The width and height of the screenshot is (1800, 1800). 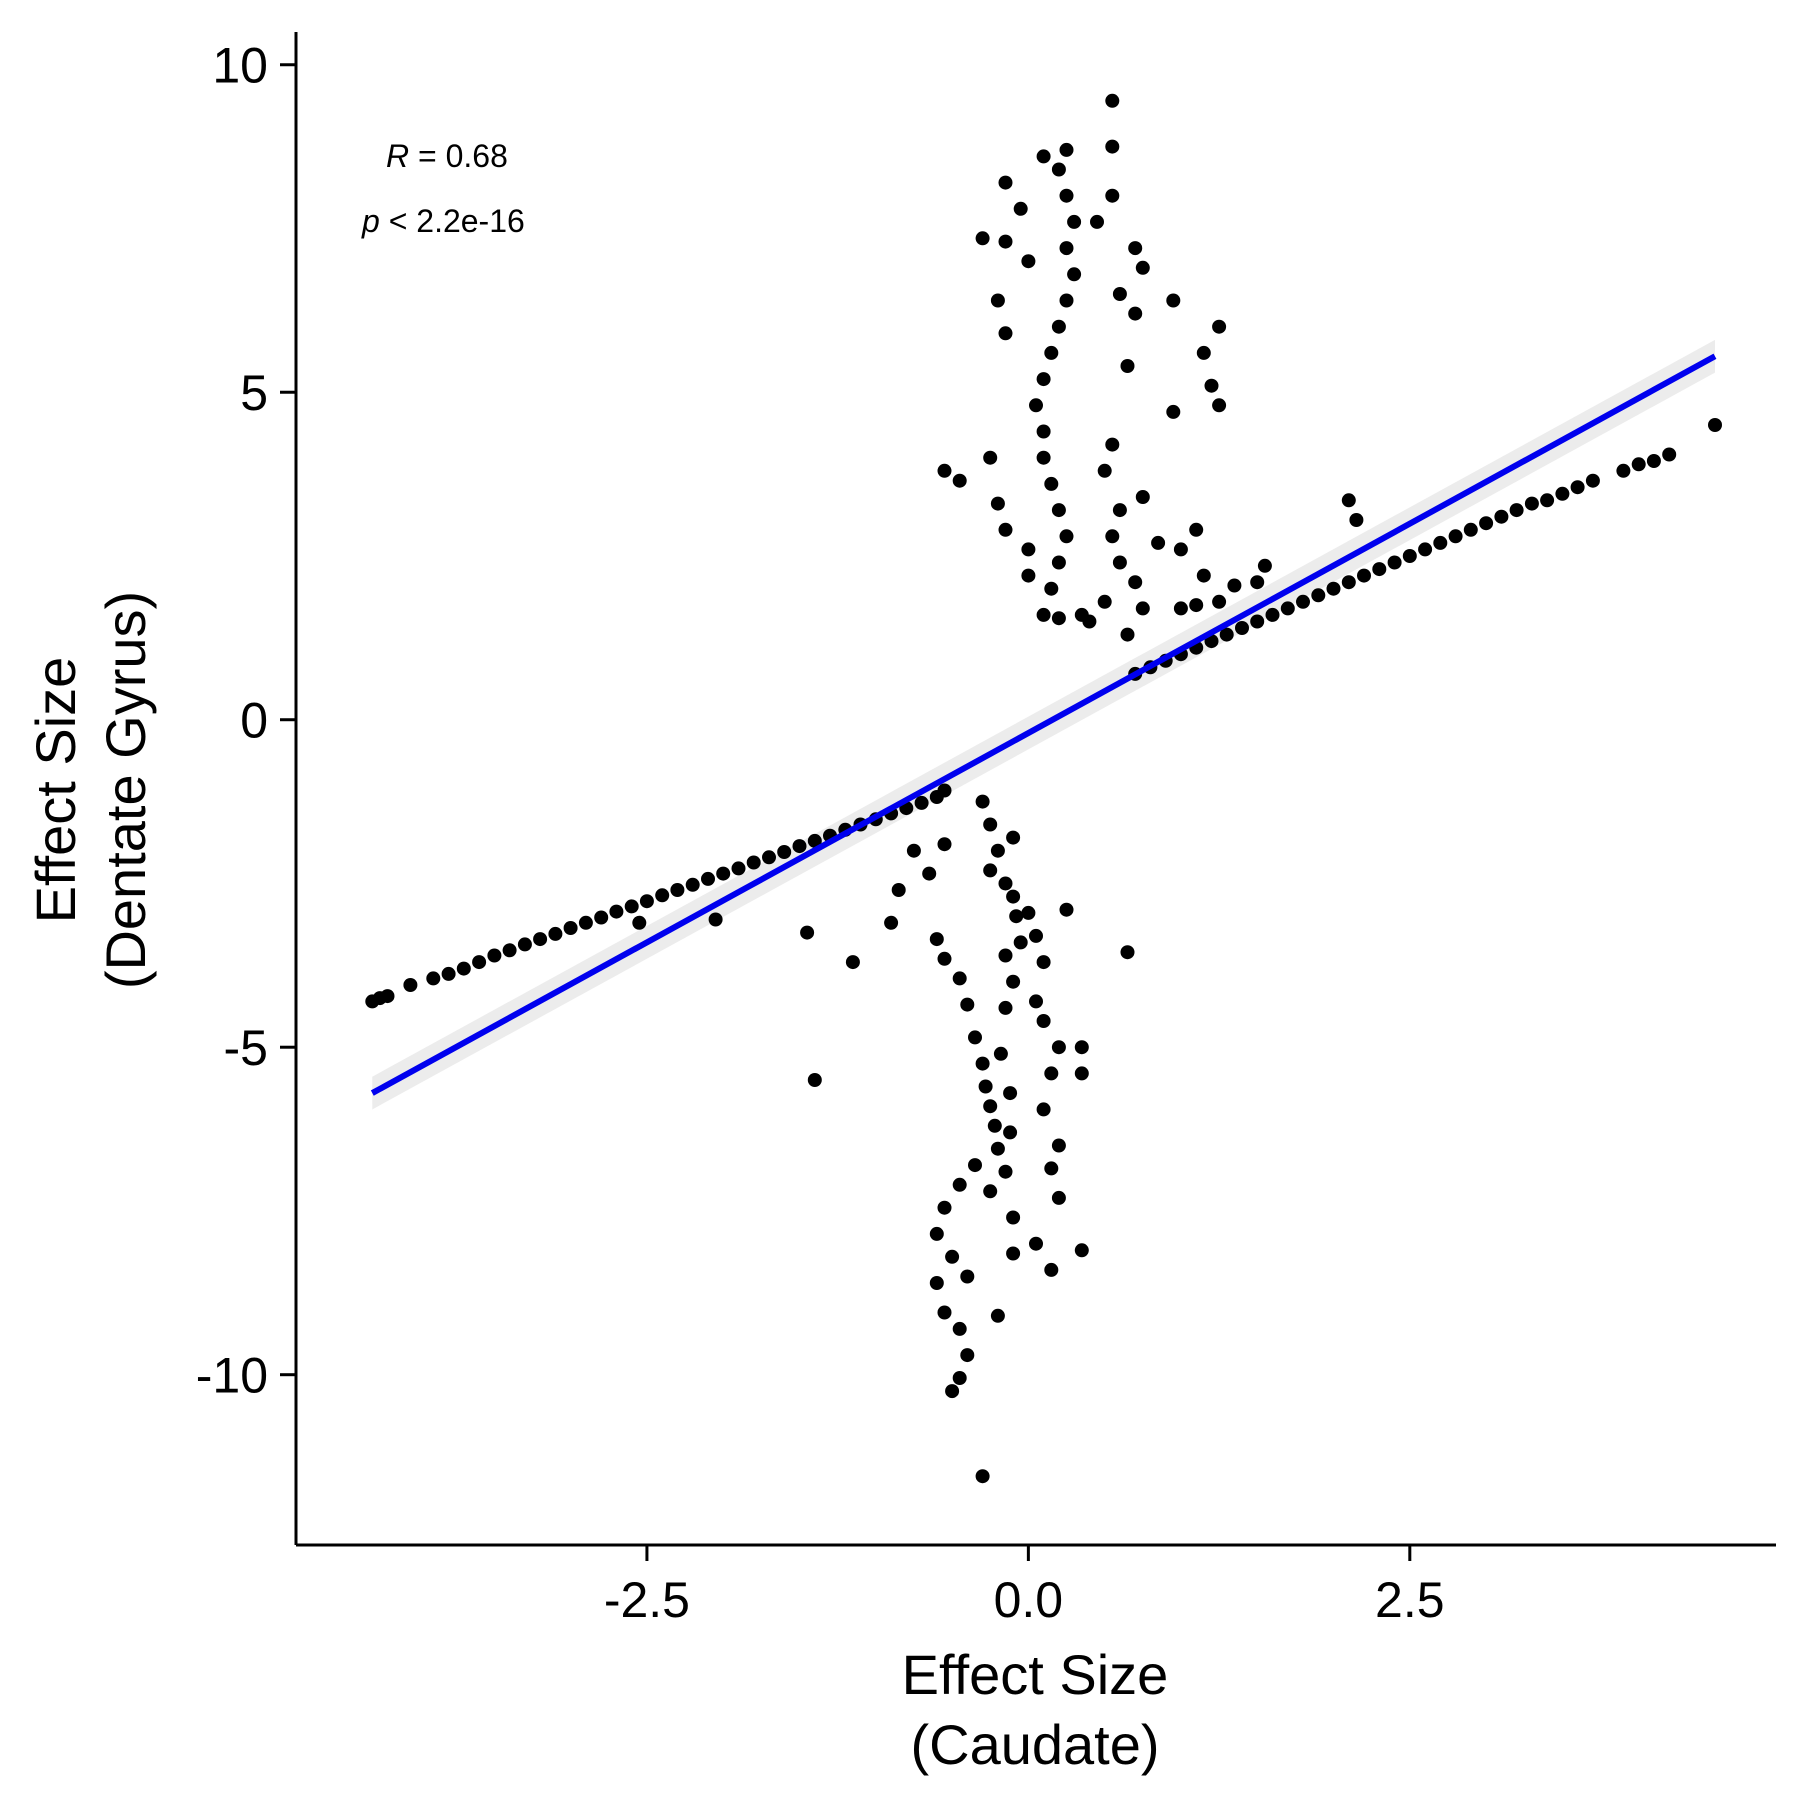 I want to click on p-annotation: p < 2.2e-16, so click(x=443, y=221).